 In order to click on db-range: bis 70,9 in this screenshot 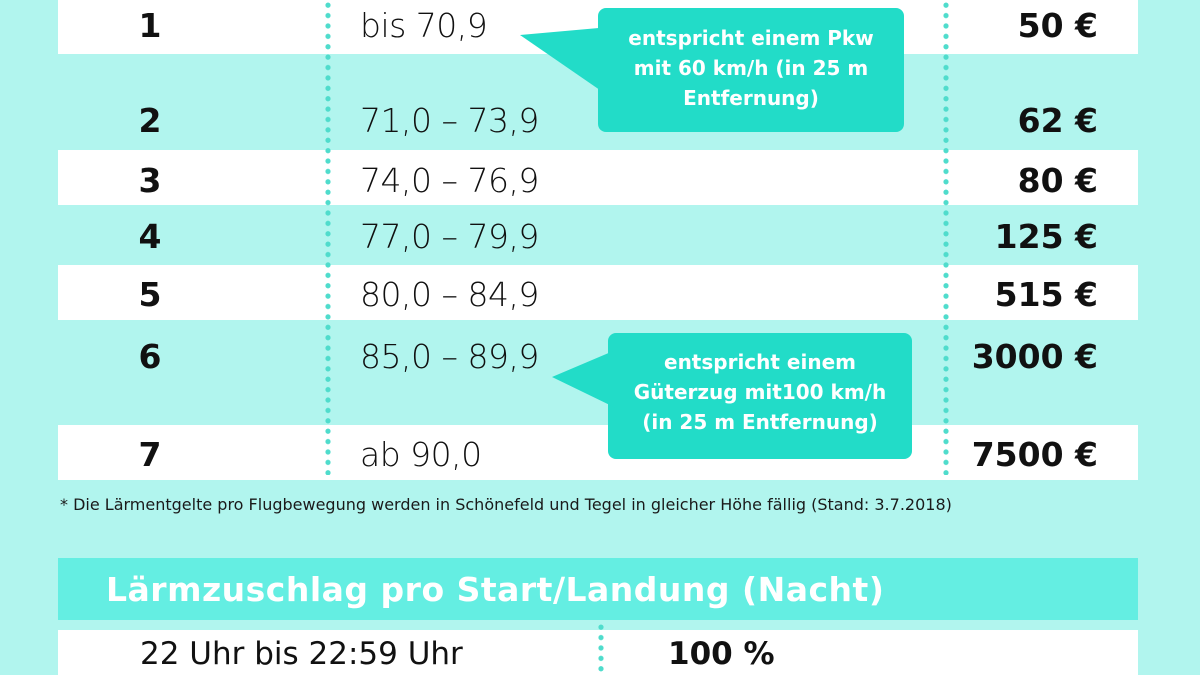, I will do `click(424, 25)`.